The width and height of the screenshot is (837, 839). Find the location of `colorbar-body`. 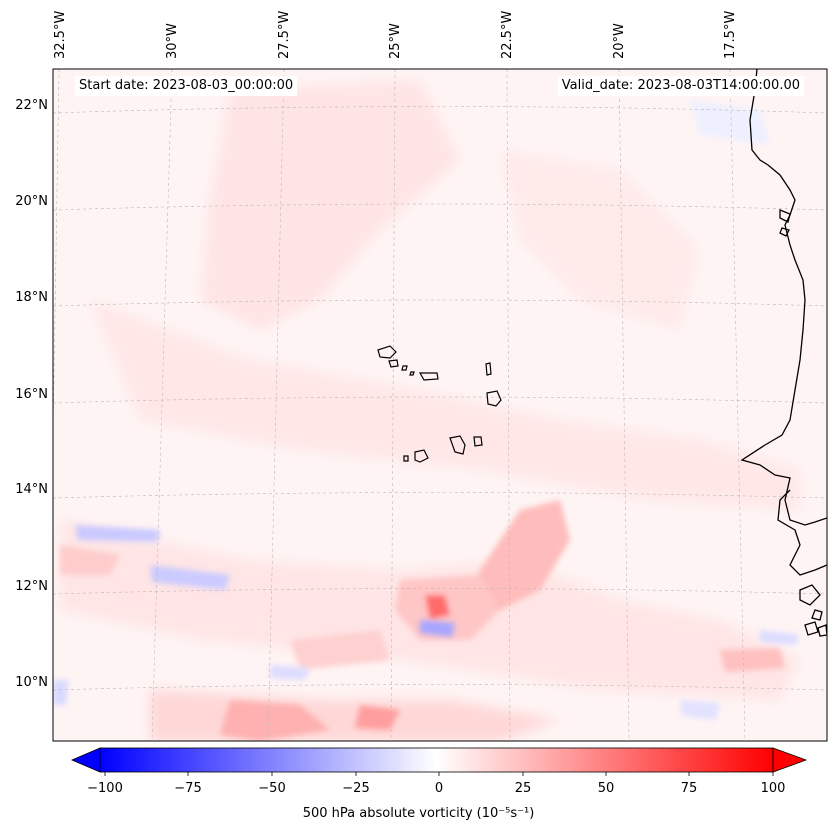

colorbar-body is located at coordinates (436, 760).